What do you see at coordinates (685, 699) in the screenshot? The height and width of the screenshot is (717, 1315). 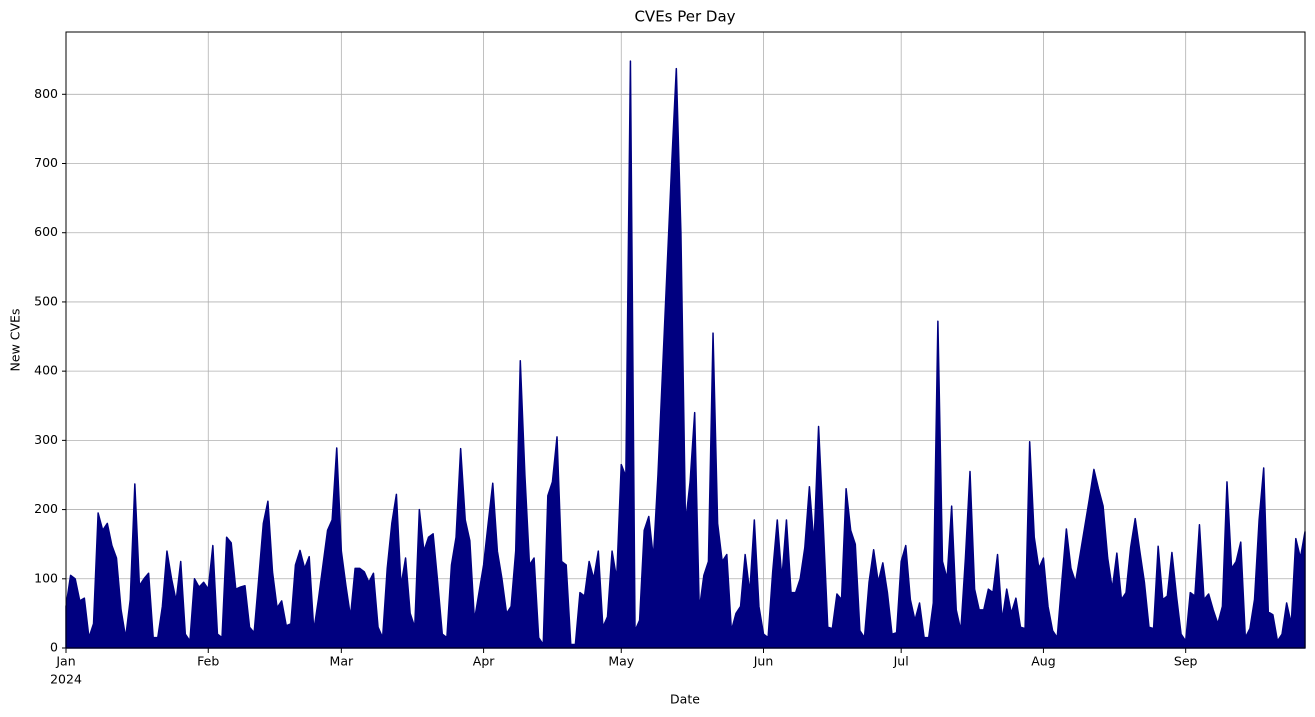 I see `x-axis-label: Date` at bounding box center [685, 699].